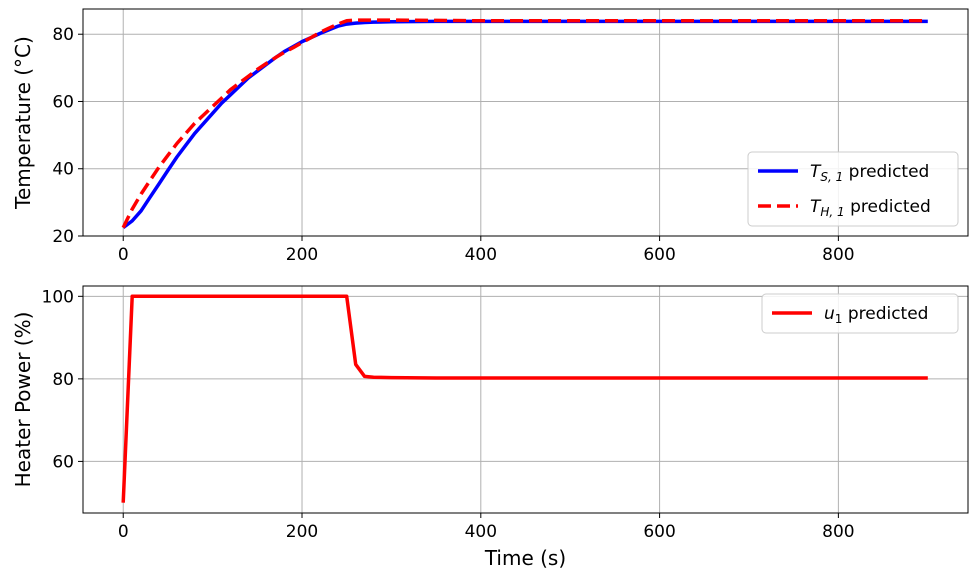  I want to click on x-axis-label: Time (s), so click(525, 558).